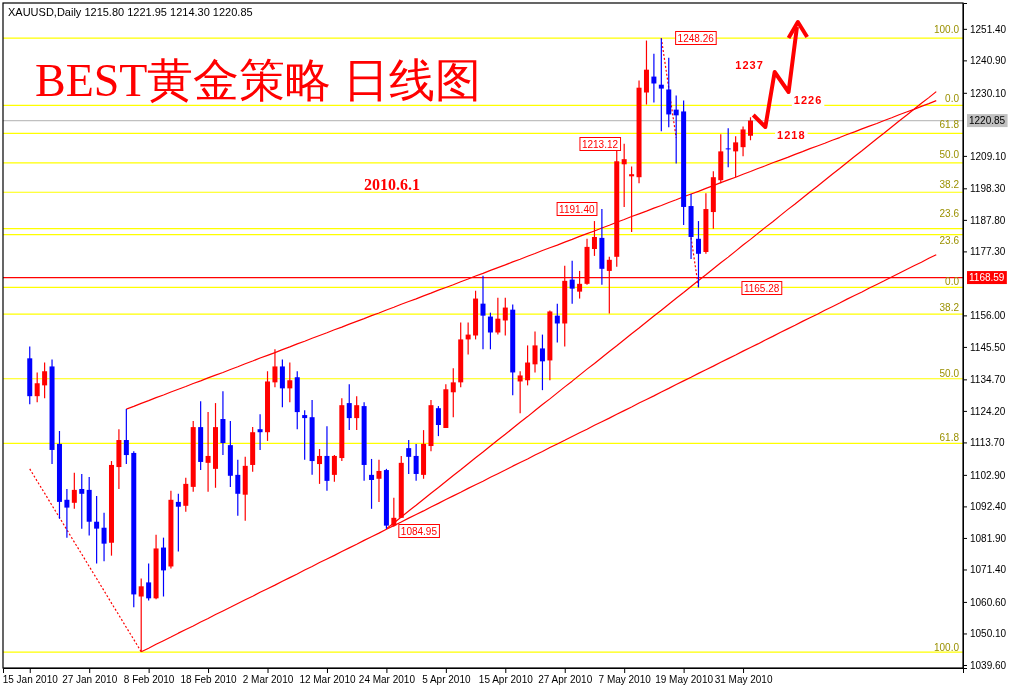 This screenshot has width=1018, height=687. Describe the element at coordinates (327, 680) in the screenshot. I see `x-tick-label: 12 Mar 2010` at that location.